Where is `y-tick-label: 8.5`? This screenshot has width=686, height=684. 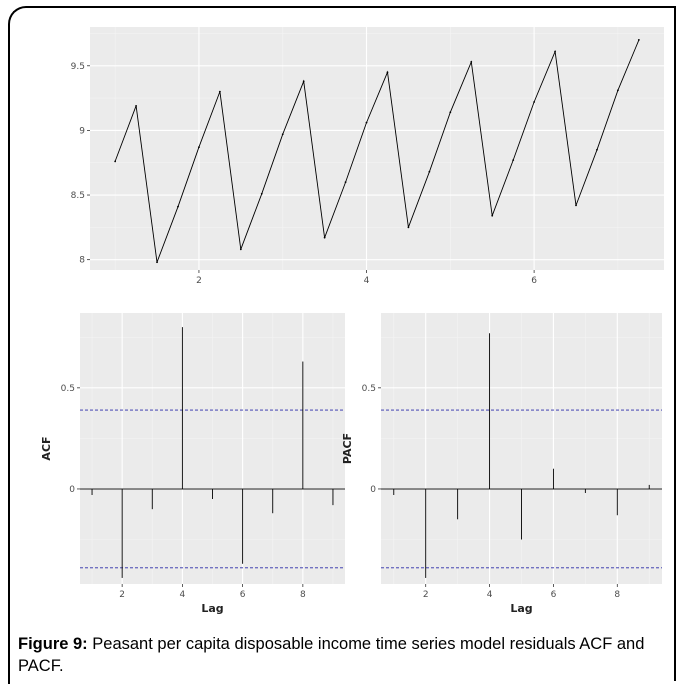 y-tick-label: 8.5 is located at coordinates (78, 196).